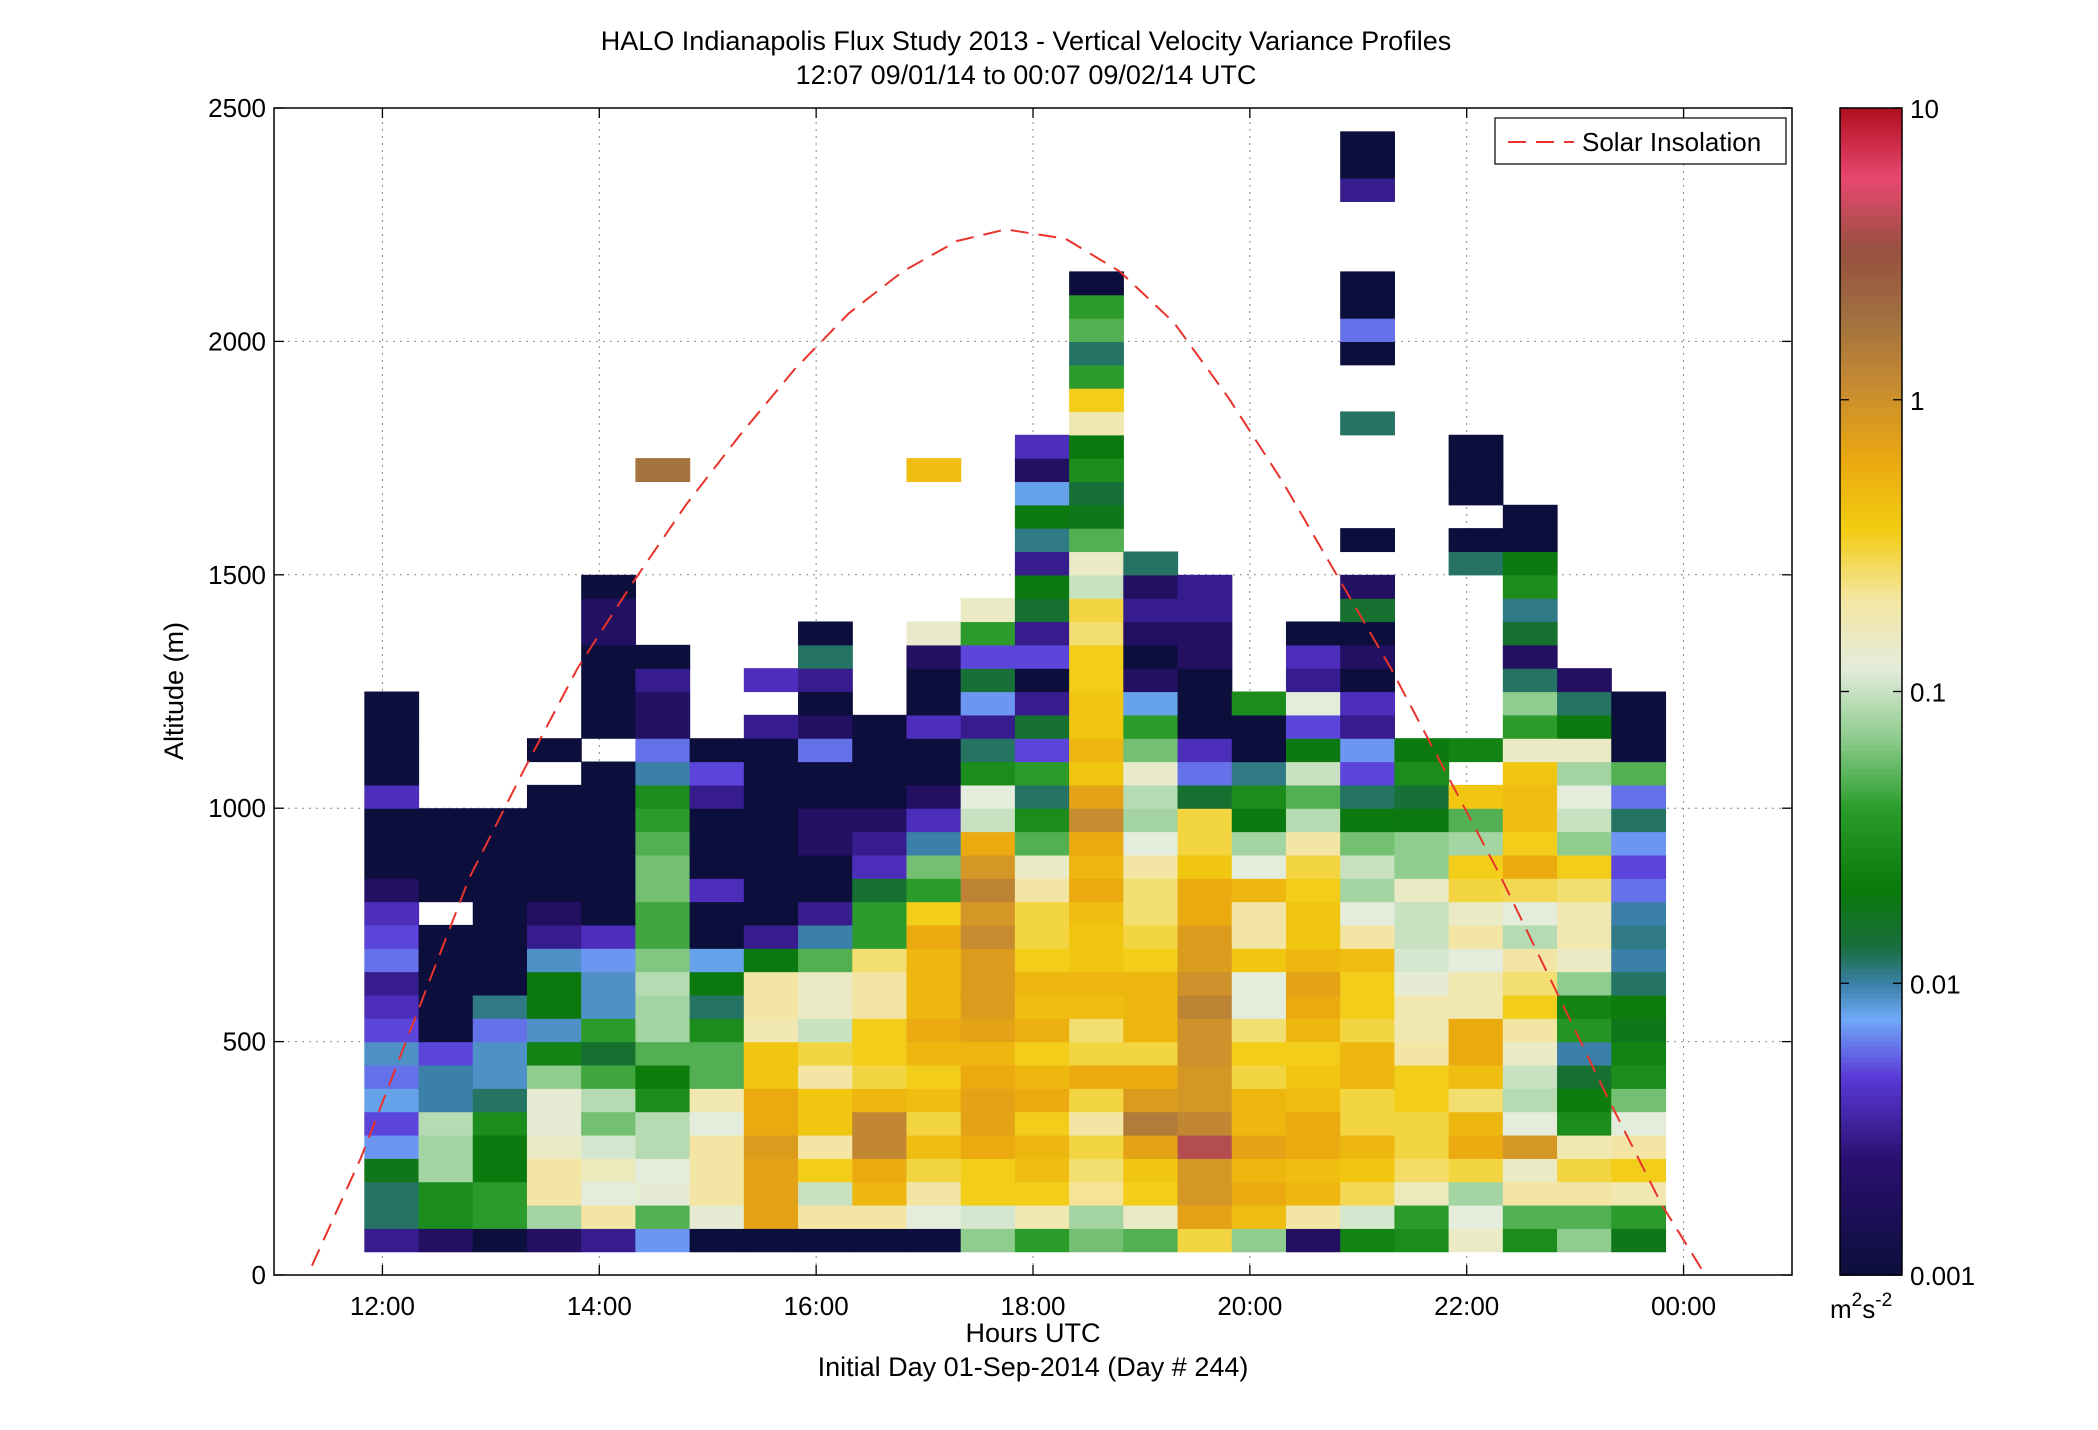  Describe the element at coordinates (1026, 75) in the screenshot. I see `chart-subtitle: 12:07 09/01/14 to 00:07 09/02/14 UTC` at that location.